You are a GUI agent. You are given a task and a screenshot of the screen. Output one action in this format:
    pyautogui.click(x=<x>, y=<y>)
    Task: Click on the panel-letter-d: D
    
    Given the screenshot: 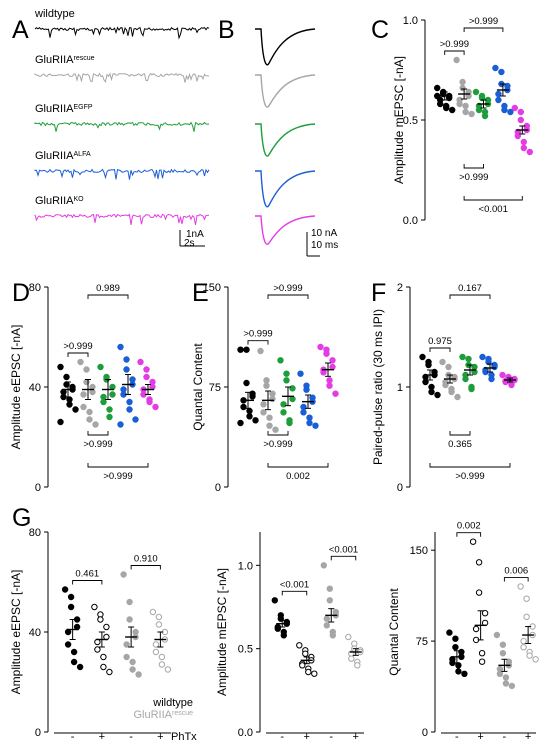 What is the action you would take?
    pyautogui.click(x=21, y=293)
    